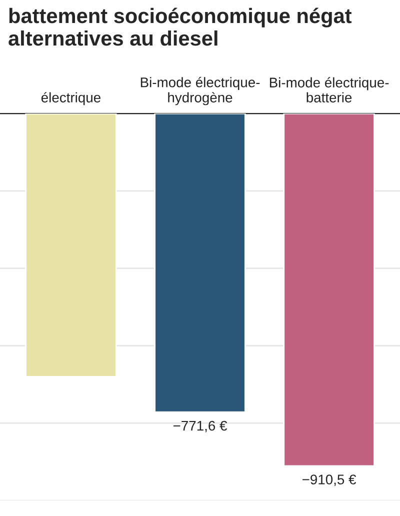 The width and height of the screenshot is (400, 516). Describe the element at coordinates (329, 89) in the screenshot. I see `x-tick-label: Bi-mode électrique- batterie` at that location.